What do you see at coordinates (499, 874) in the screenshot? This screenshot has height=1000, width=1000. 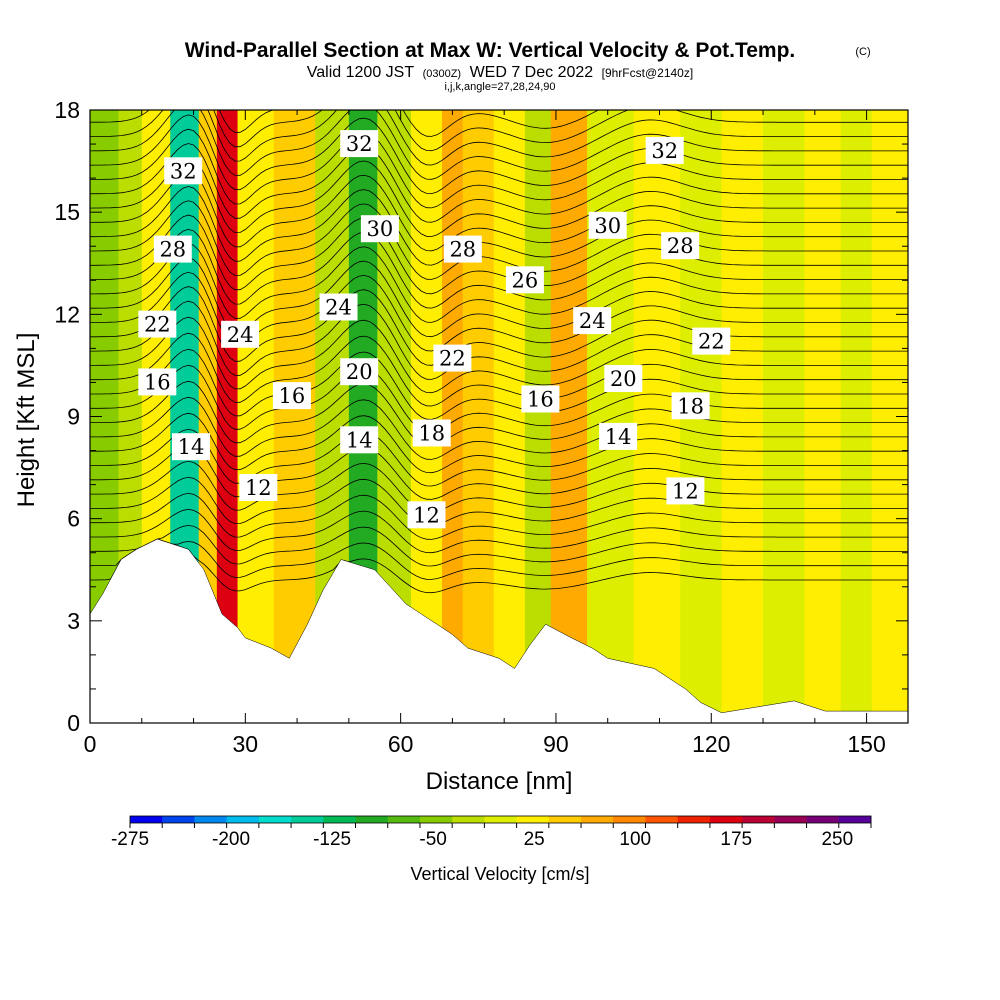 I see `colorbar-title: Vertical Velocity [cm/s]` at bounding box center [499, 874].